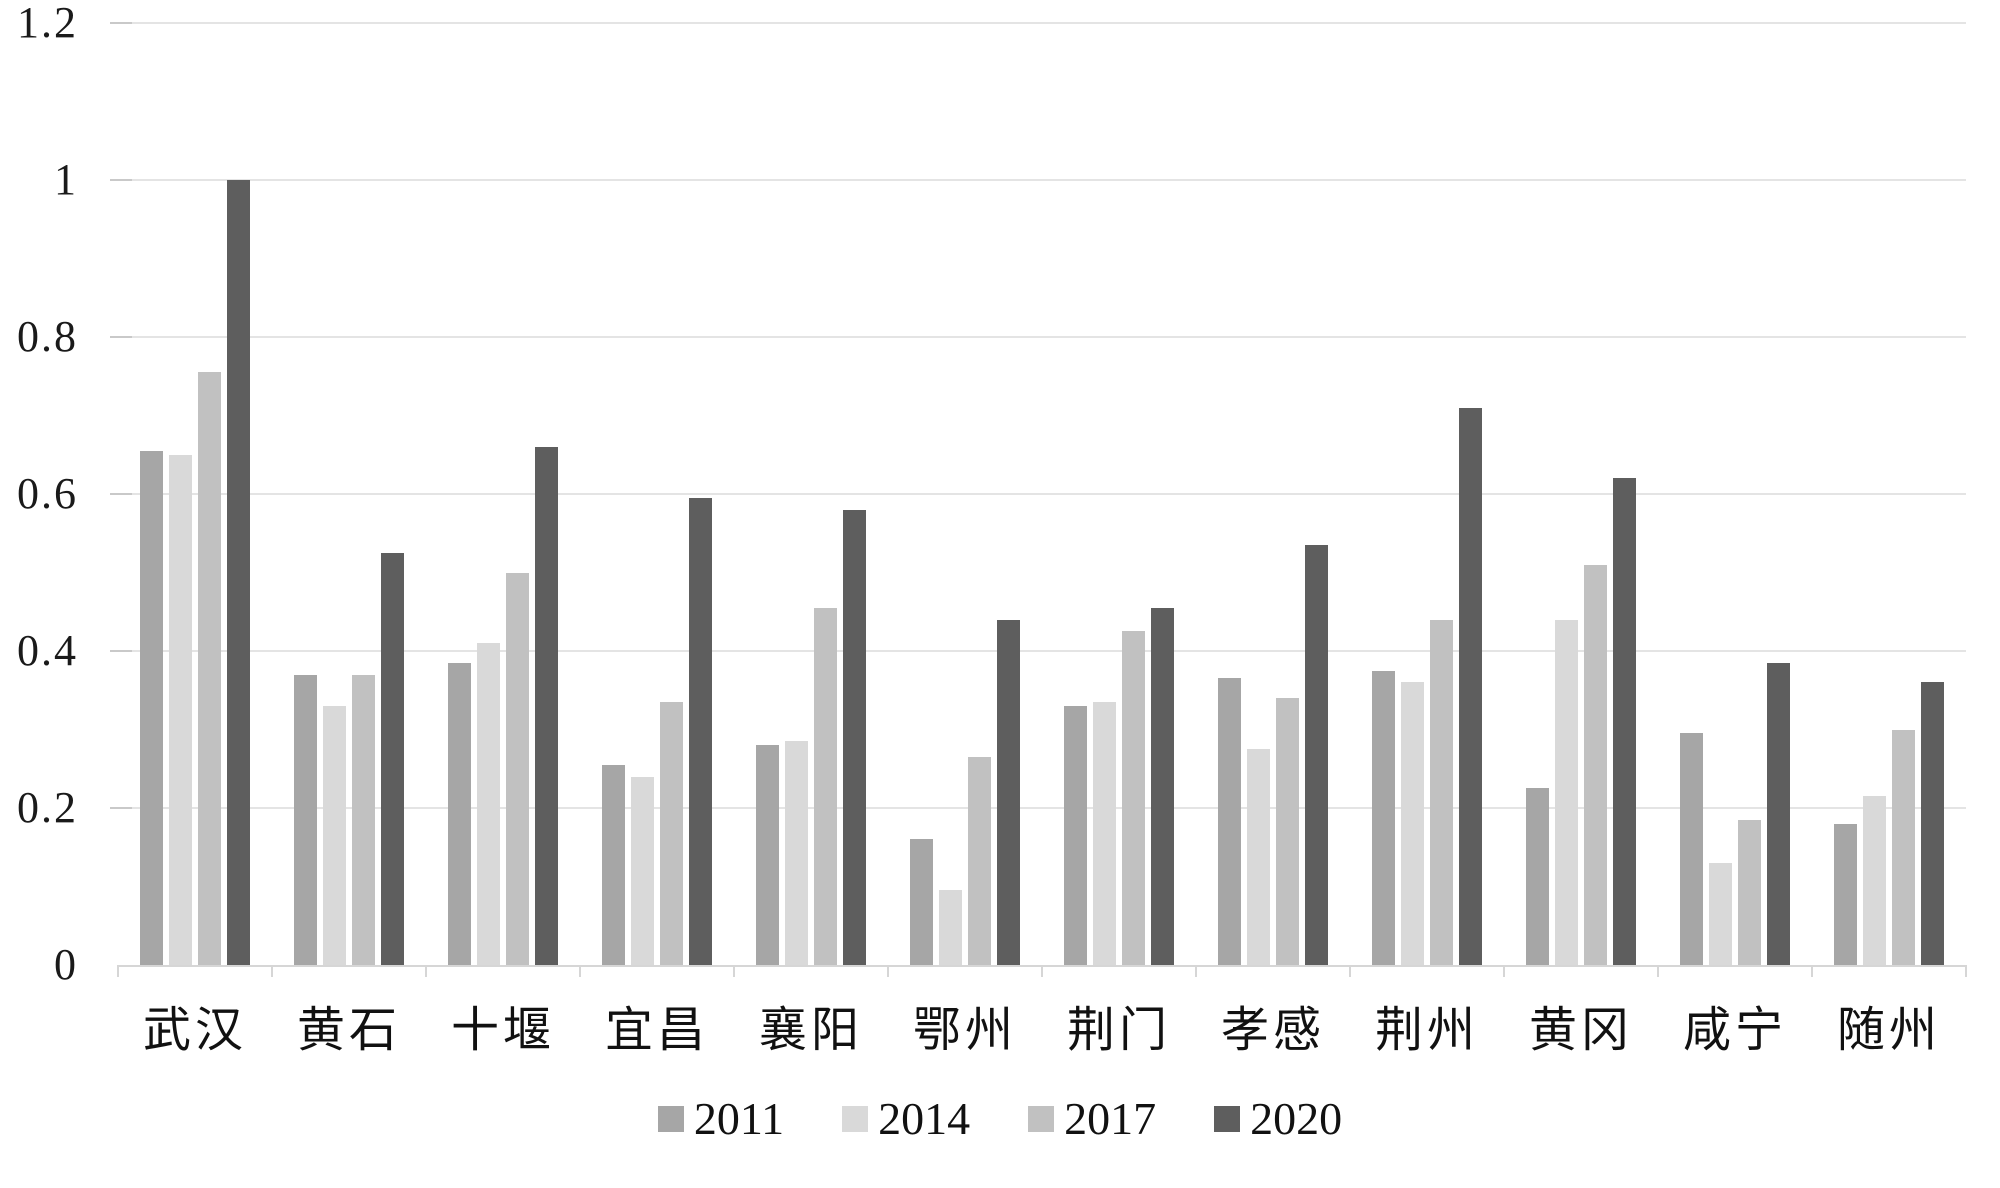  Describe the element at coordinates (47, 808) in the screenshot. I see `y-tick-label: 0.2` at that location.